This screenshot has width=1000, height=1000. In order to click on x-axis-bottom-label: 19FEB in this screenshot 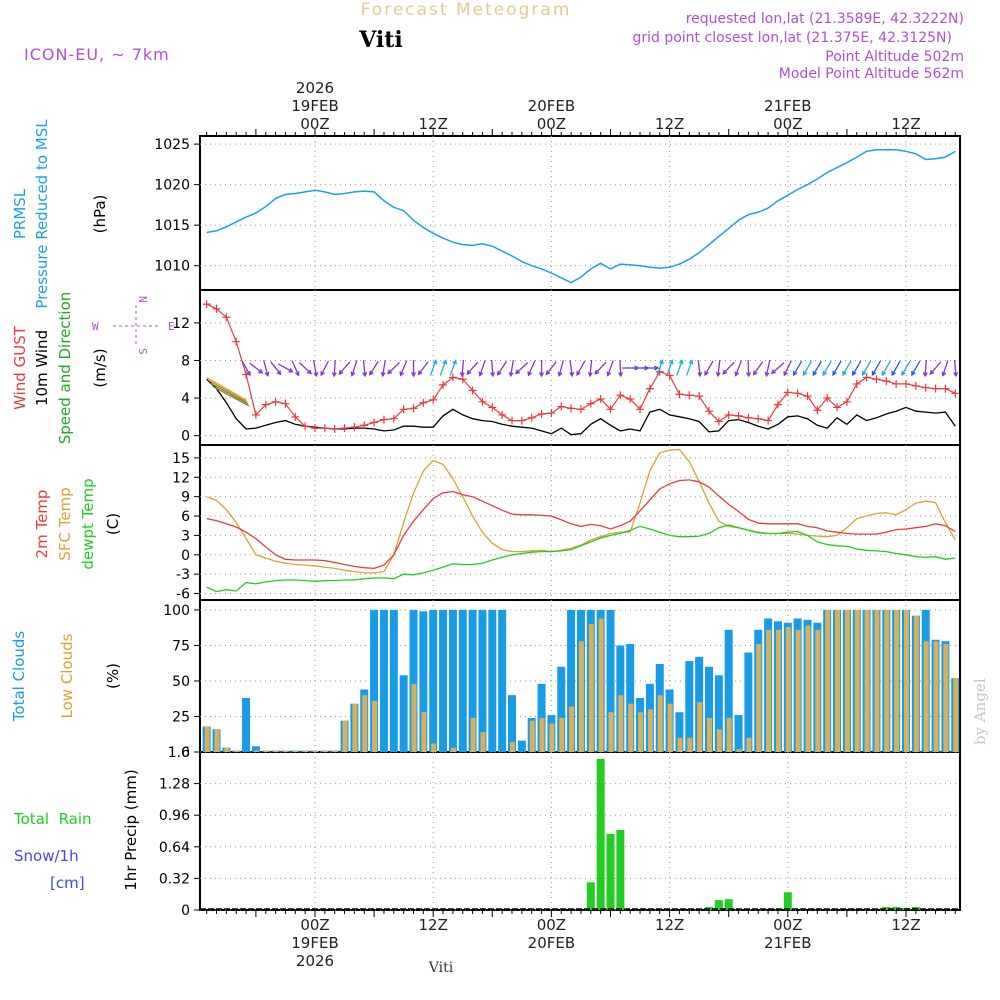, I will do `click(314, 943)`.